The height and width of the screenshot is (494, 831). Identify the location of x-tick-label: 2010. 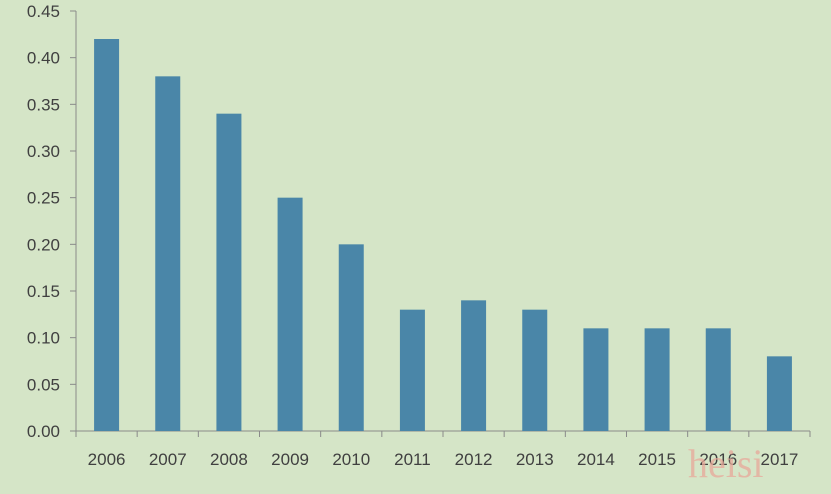
(351, 459).